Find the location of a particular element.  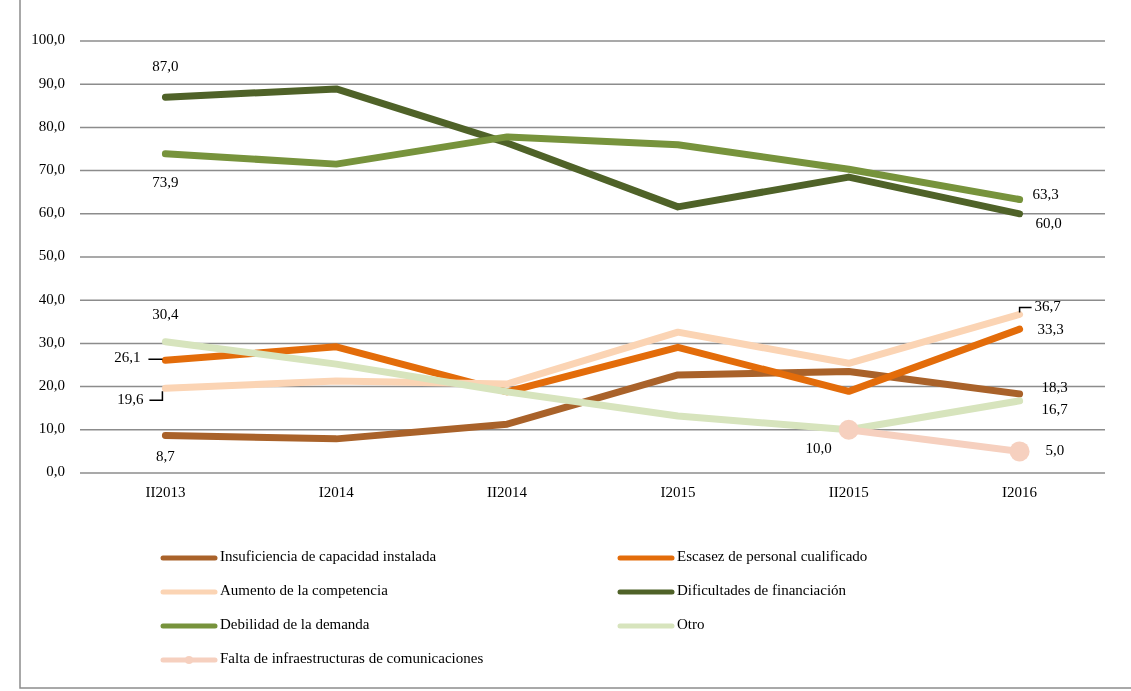

x-tick-label: II2013 is located at coordinates (165, 492).